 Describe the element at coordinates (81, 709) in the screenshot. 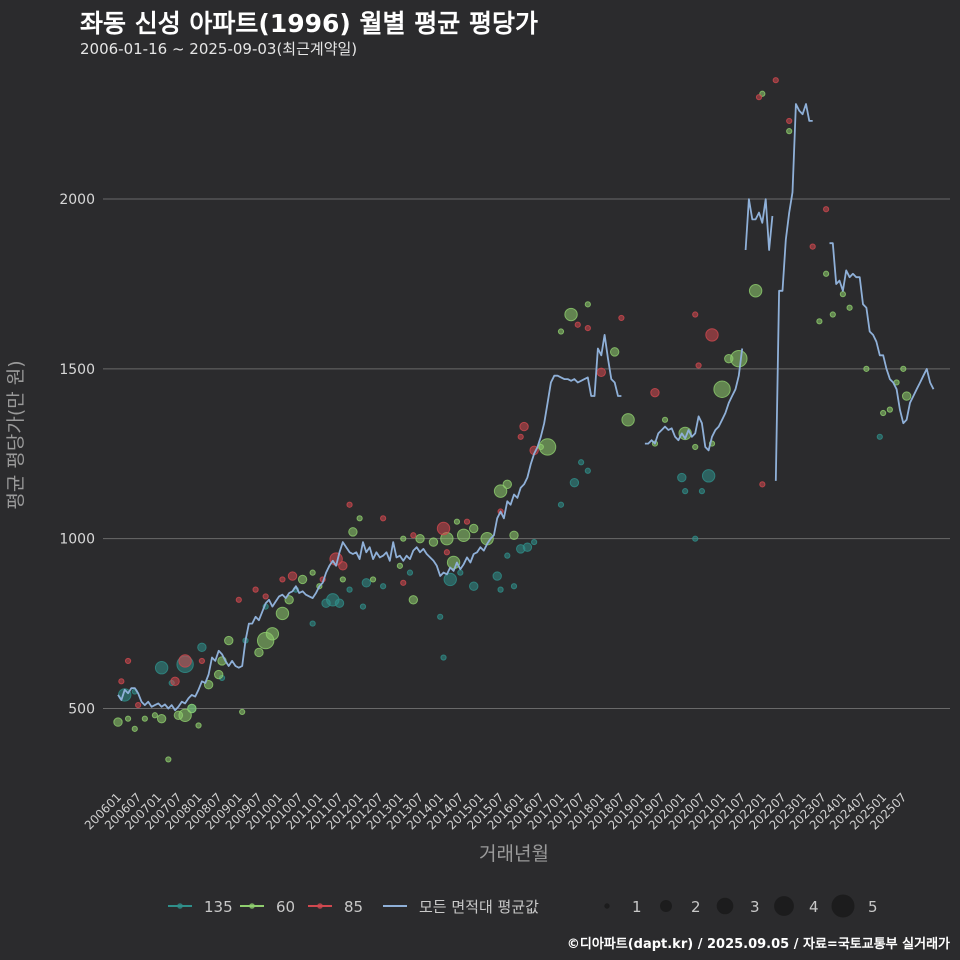

I see `y-tick-label: 500` at that location.